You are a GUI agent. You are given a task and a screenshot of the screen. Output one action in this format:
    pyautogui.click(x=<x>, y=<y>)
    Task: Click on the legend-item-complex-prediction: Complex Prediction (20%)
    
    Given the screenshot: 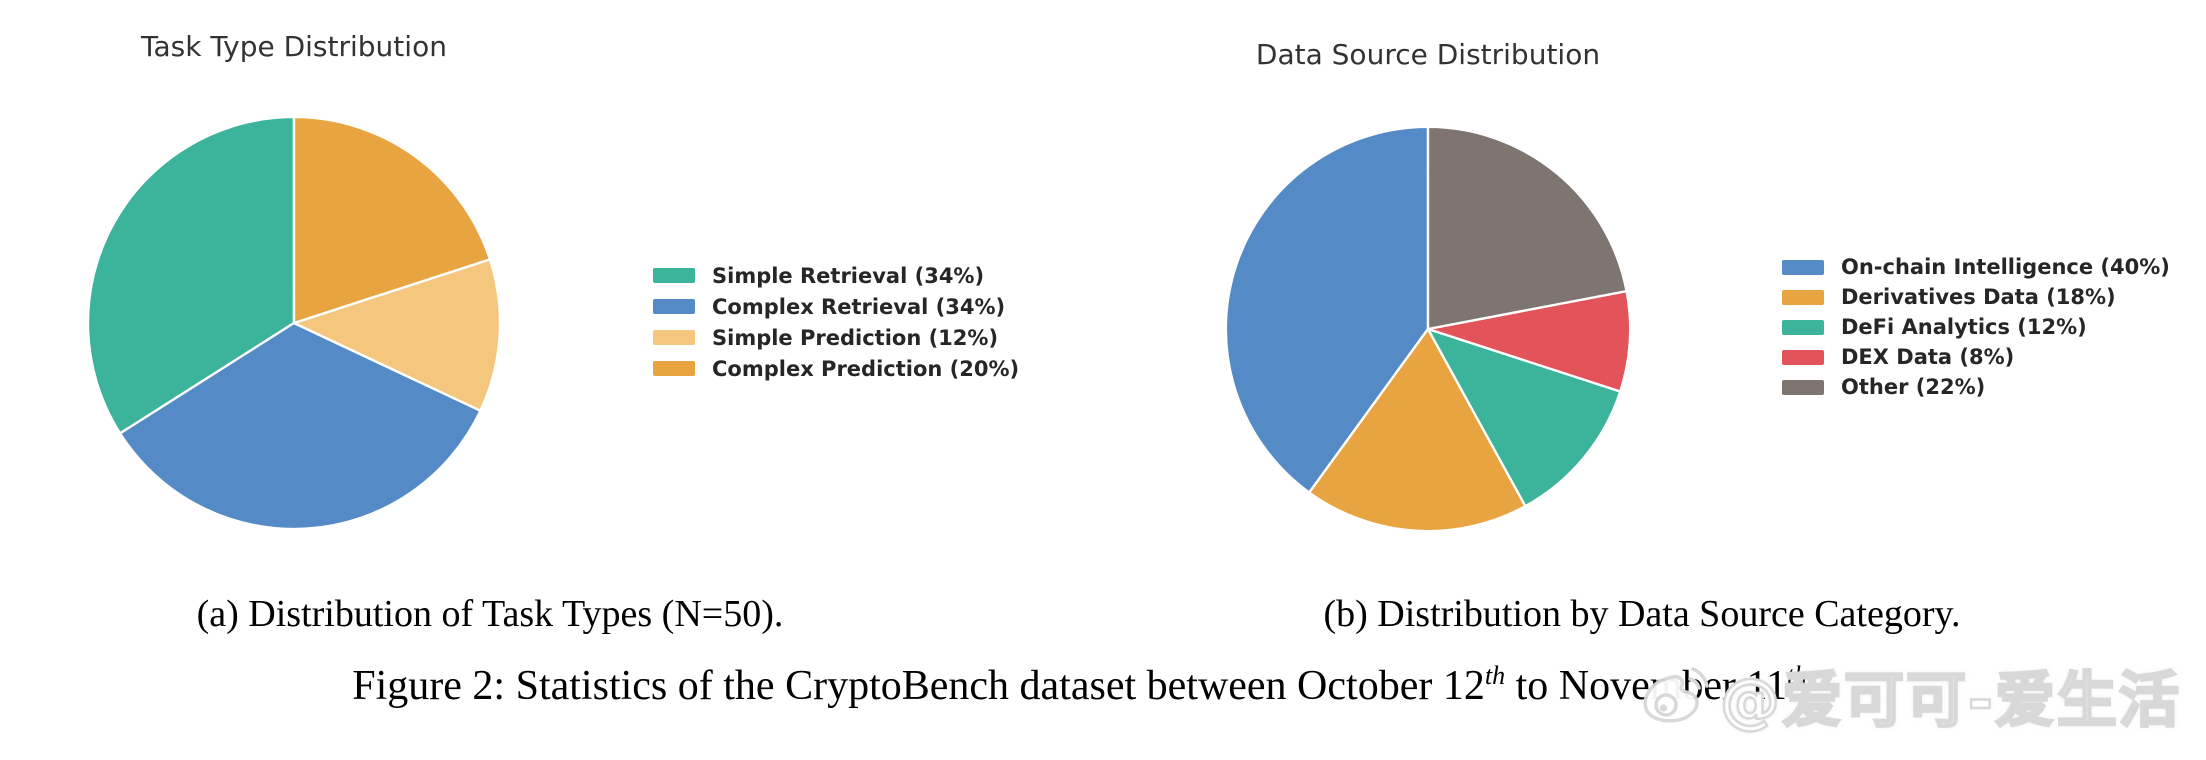 What is the action you would take?
    pyautogui.click(x=836, y=368)
    